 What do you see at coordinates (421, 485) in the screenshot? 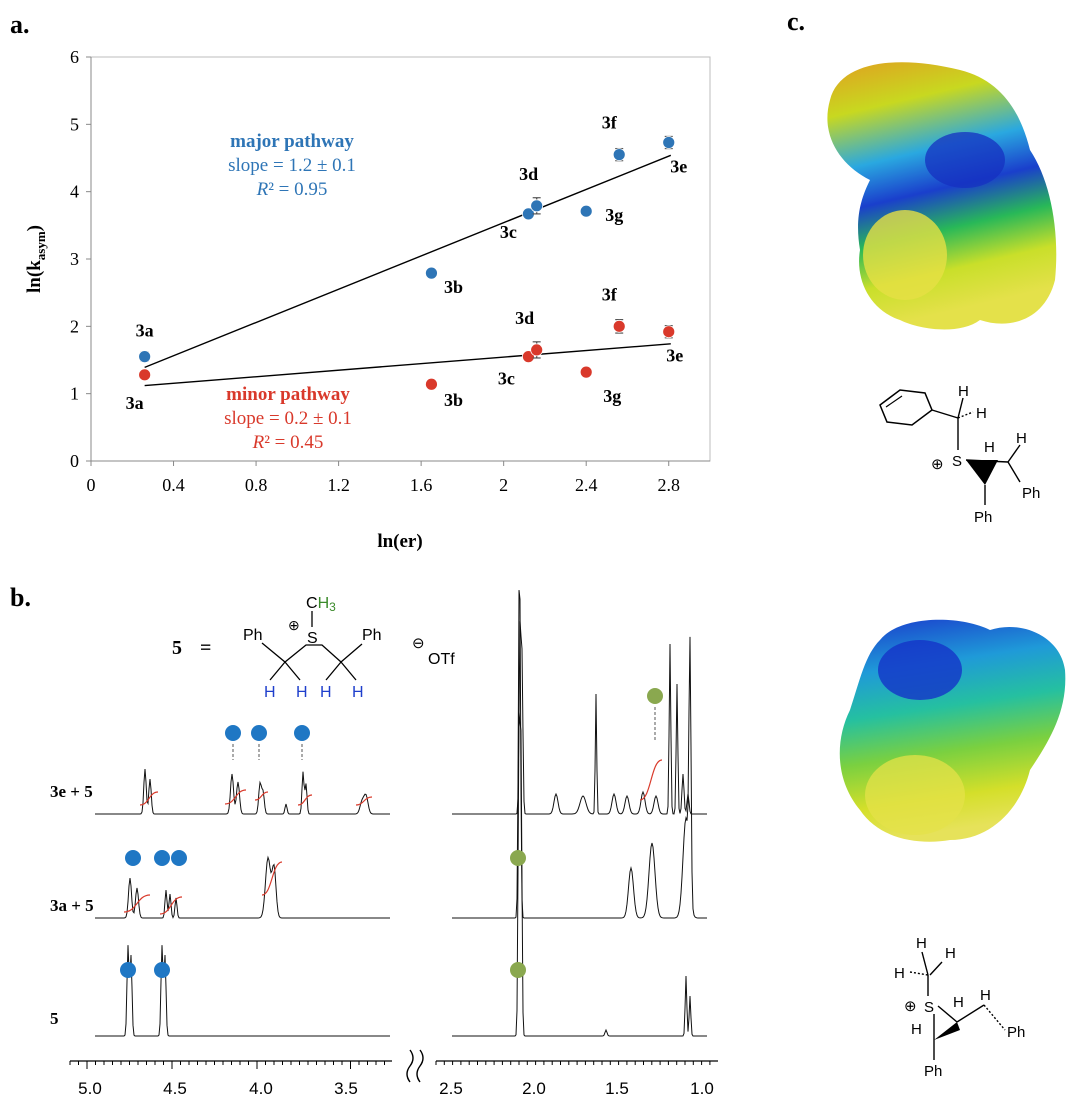
I see `x-tick-label: 1.6` at bounding box center [421, 485].